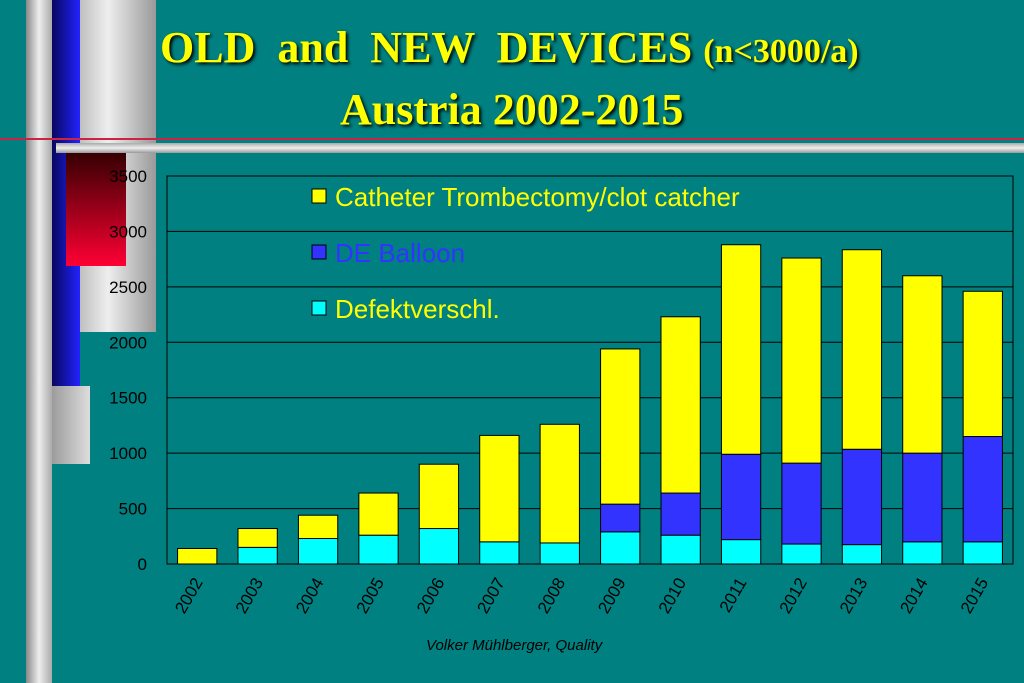 This screenshot has height=683, width=1024. Describe the element at coordinates (430, 596) in the screenshot. I see `x-tick-label: 2006` at that location.